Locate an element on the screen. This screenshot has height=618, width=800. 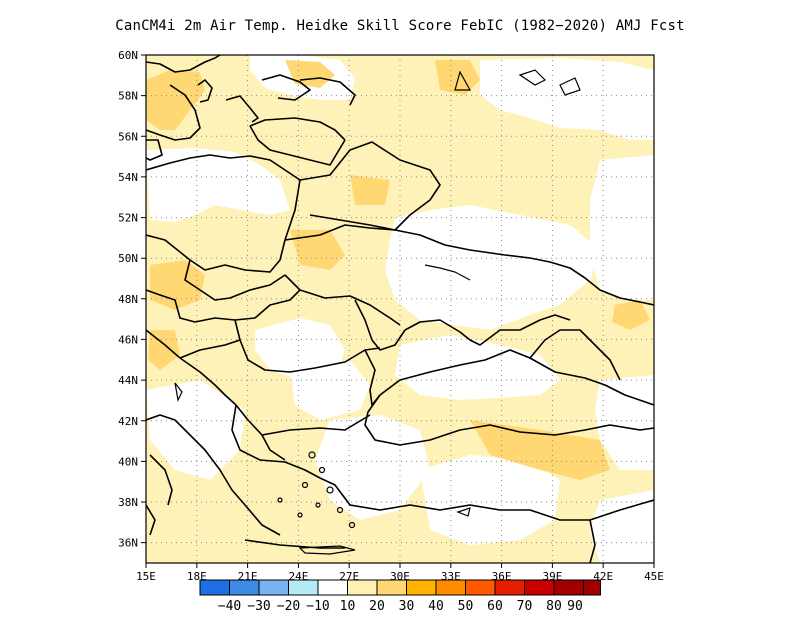
no-skill-area-black-sea is located at coordinates (477, 367).